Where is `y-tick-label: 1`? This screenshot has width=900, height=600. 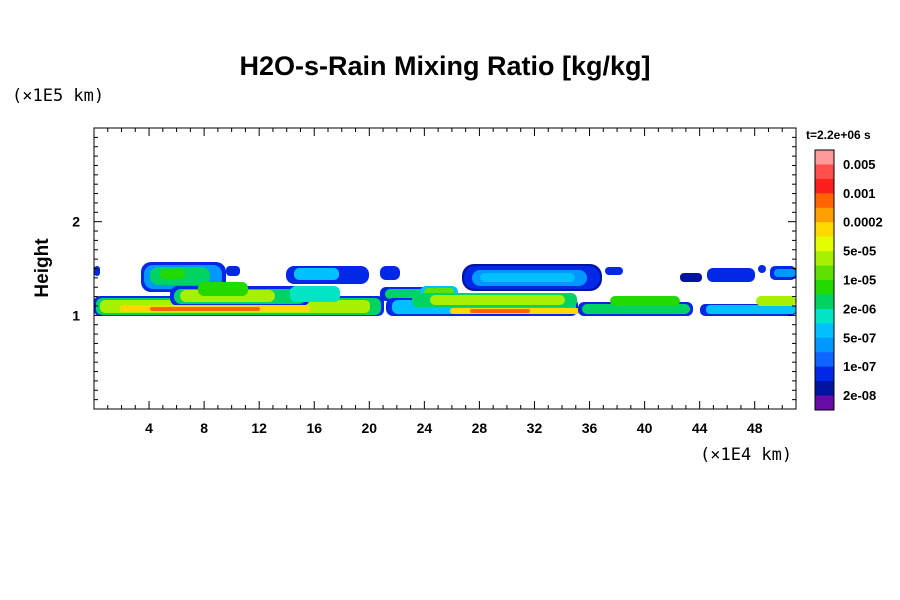
y-tick-label: 1 is located at coordinates (76, 315).